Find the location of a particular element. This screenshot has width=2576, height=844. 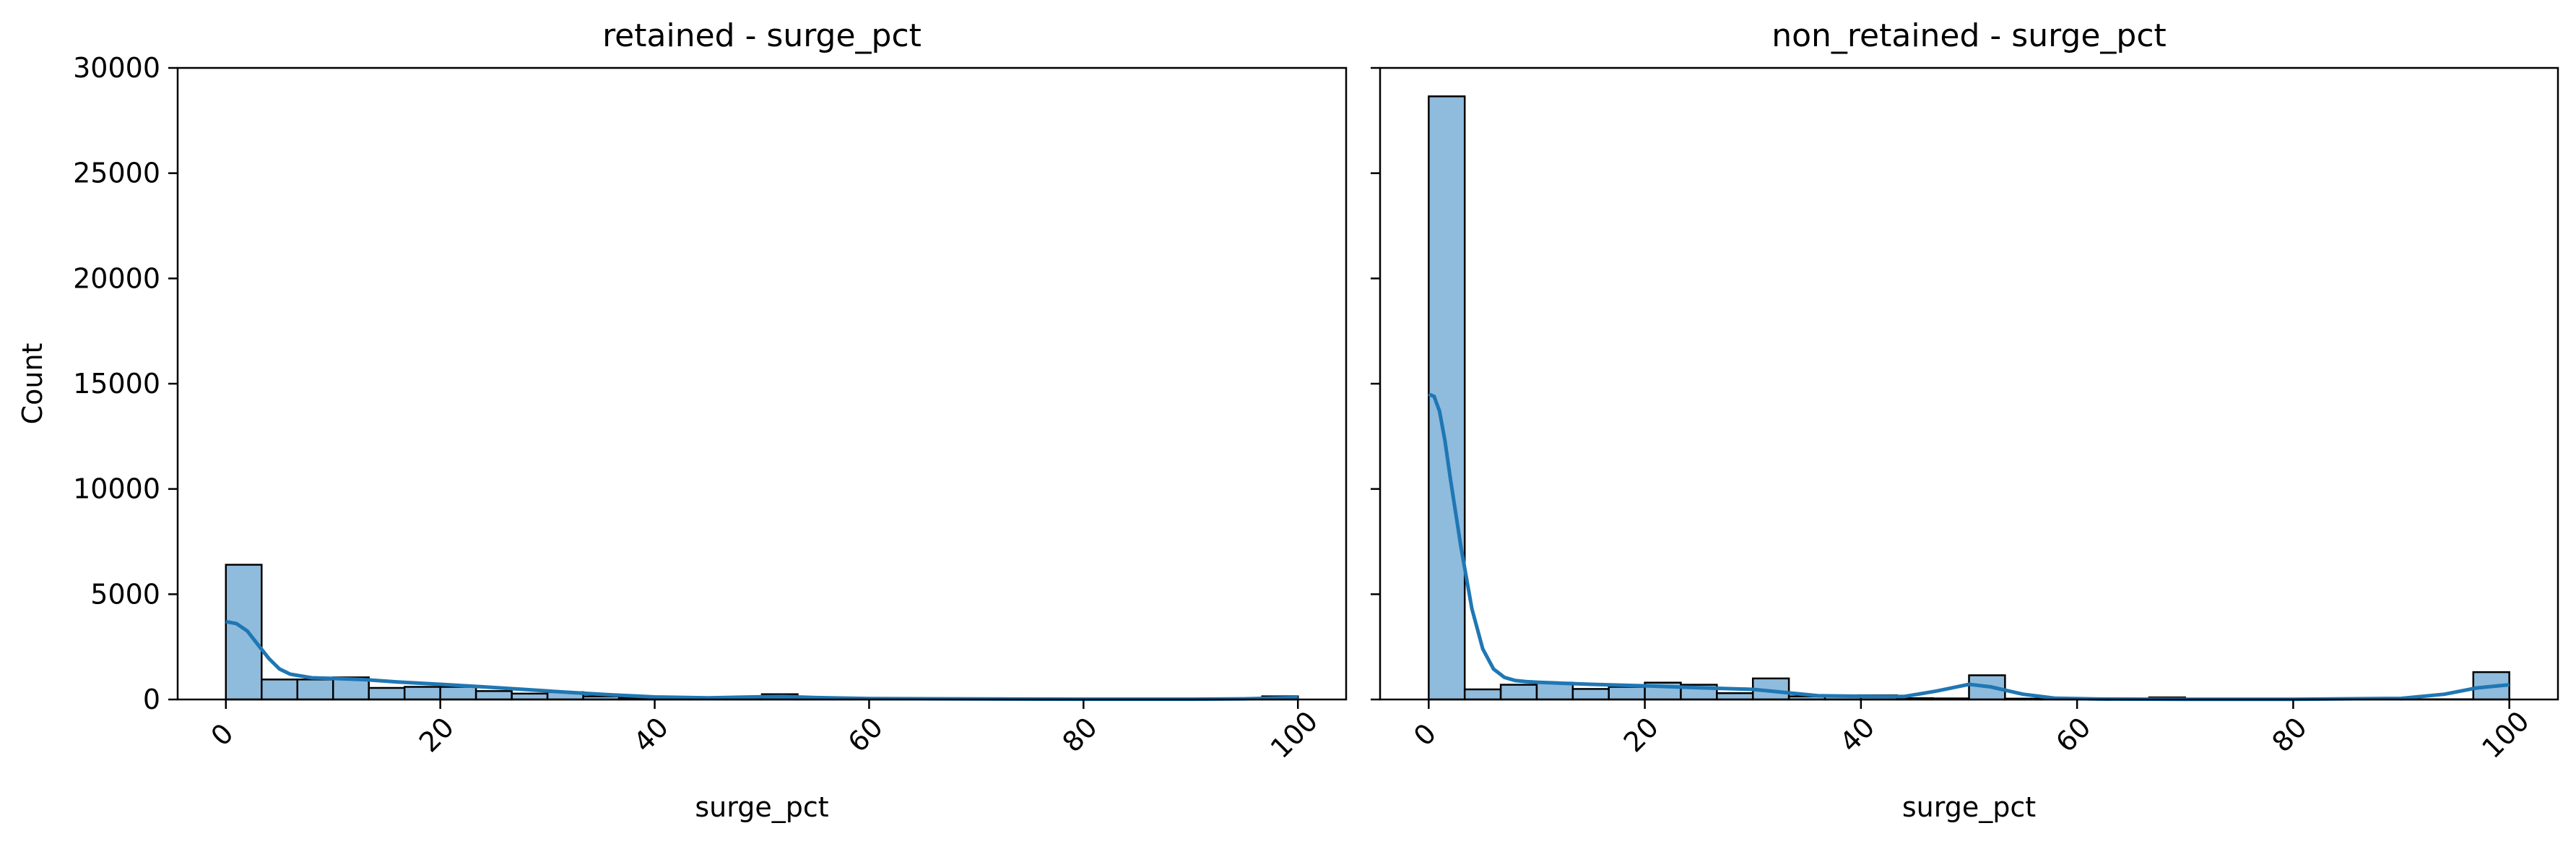

y-tick-label: 25000 is located at coordinates (116, 174).